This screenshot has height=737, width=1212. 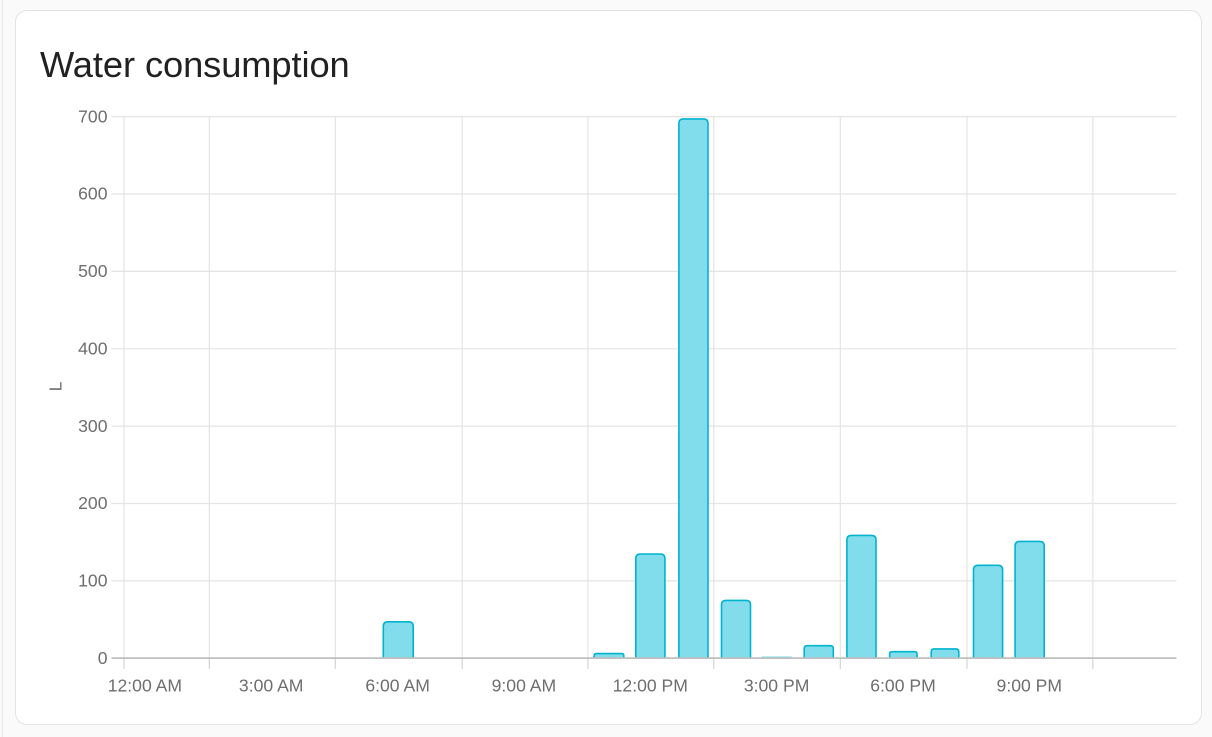 What do you see at coordinates (93, 271) in the screenshot?
I see `svg-text: 500` at bounding box center [93, 271].